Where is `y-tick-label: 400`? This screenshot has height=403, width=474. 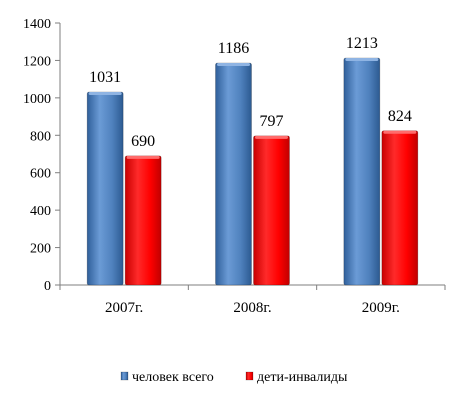
y-tick-label: 400 is located at coordinates (40, 211).